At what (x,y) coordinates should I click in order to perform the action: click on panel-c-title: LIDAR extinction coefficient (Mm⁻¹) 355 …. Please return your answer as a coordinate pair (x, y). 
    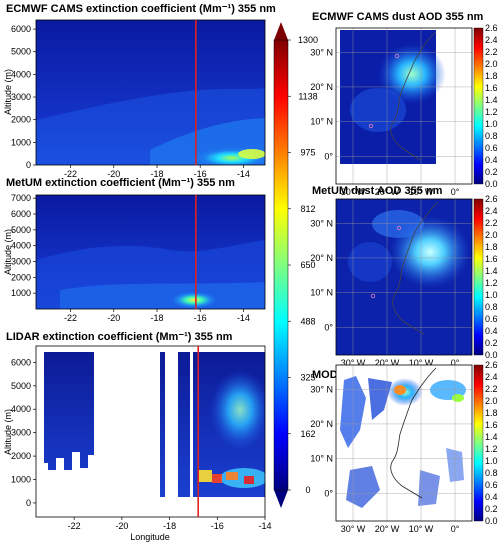
    Looking at the image, I should click on (119, 337).